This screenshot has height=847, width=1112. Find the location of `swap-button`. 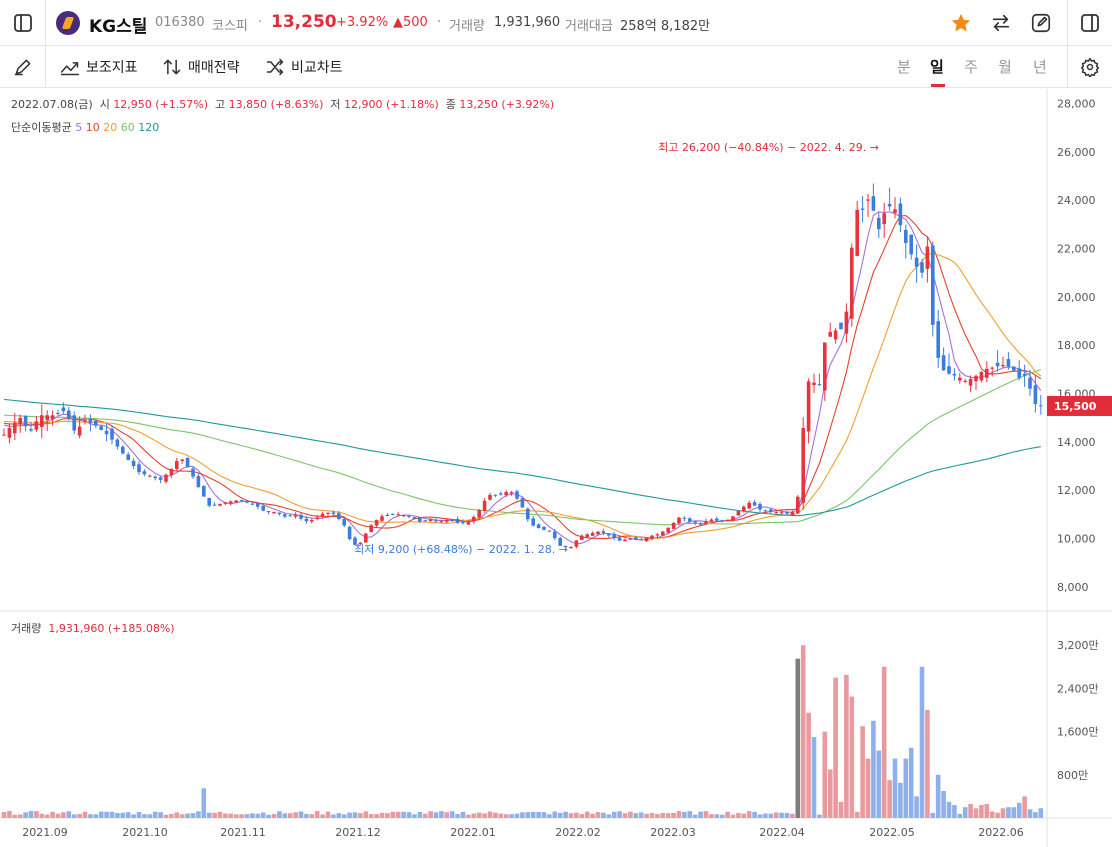

swap-button is located at coordinates (1001, 22).